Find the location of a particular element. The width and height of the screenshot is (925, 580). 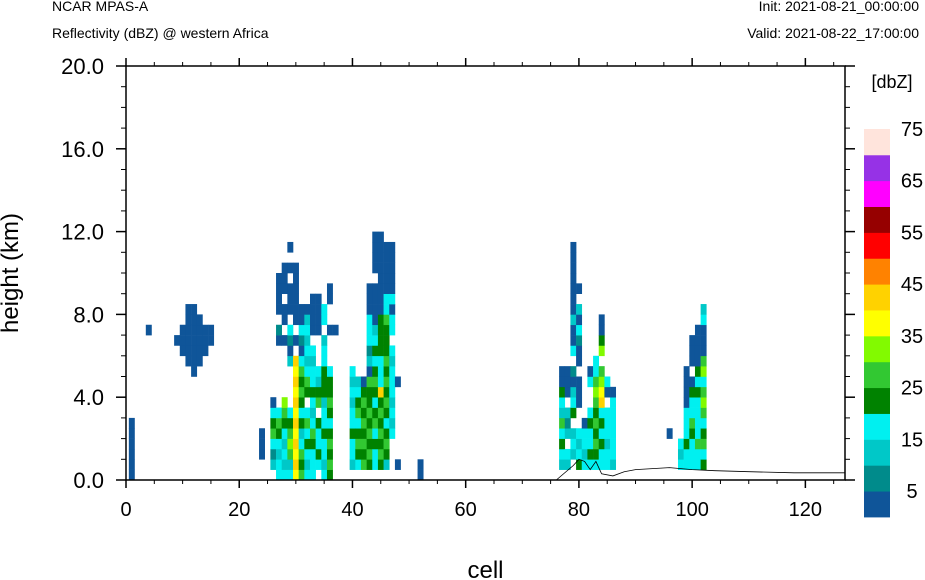

field-name: Reflectivity (dBZ) @ western Africa is located at coordinates (160, 33).